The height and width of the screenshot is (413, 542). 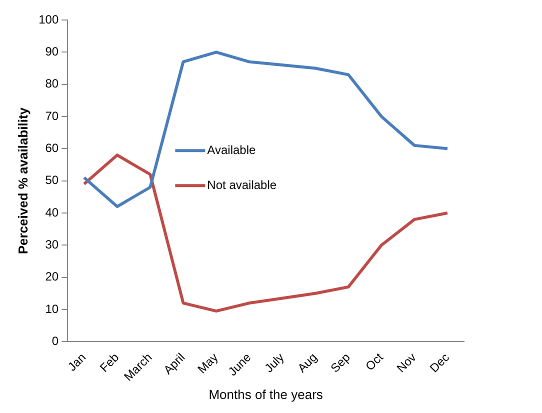 I want to click on y-tick-label: 60, so click(x=52, y=147).